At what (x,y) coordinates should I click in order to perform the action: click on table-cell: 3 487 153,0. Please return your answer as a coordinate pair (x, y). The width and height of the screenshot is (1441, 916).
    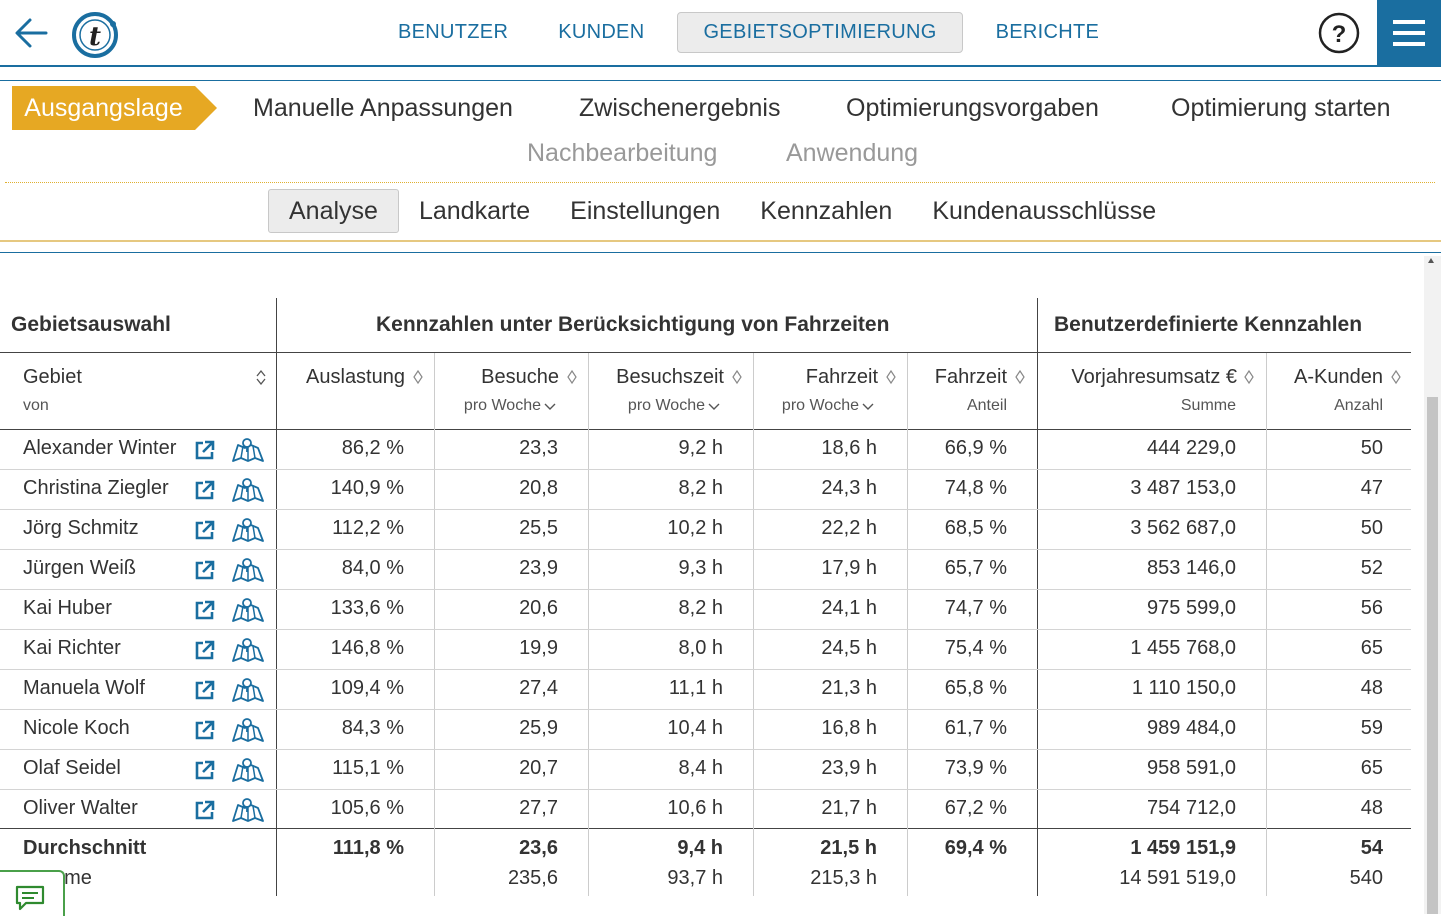
    Looking at the image, I should click on (1183, 488).